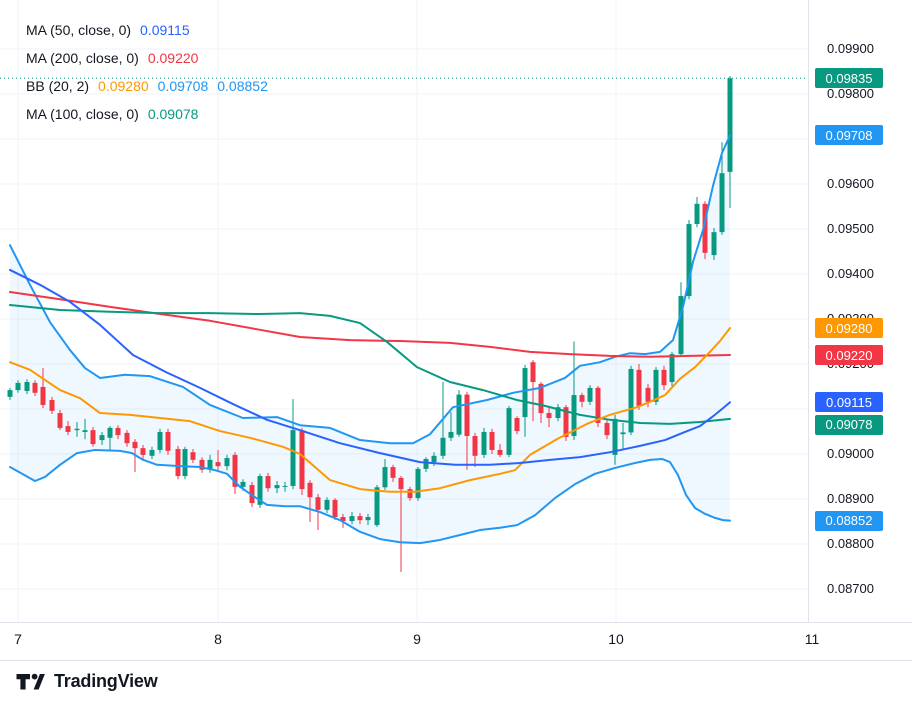 The width and height of the screenshot is (912, 709). Describe the element at coordinates (58, 86) in the screenshot. I see `indicator-label: BB (20, 2)` at that location.